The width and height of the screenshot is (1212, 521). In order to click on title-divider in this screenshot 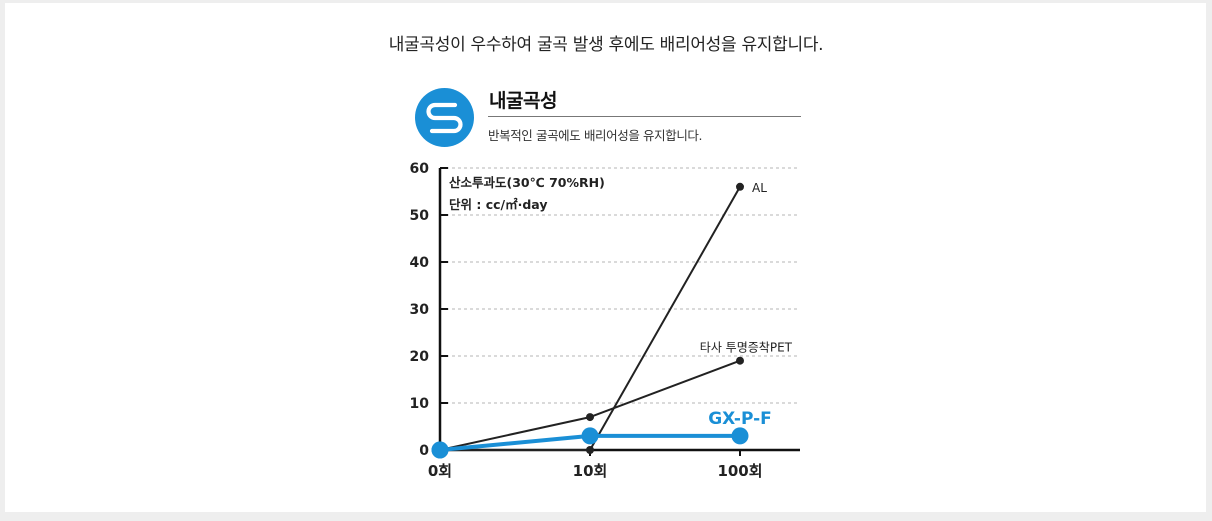, I will do `click(644, 116)`.